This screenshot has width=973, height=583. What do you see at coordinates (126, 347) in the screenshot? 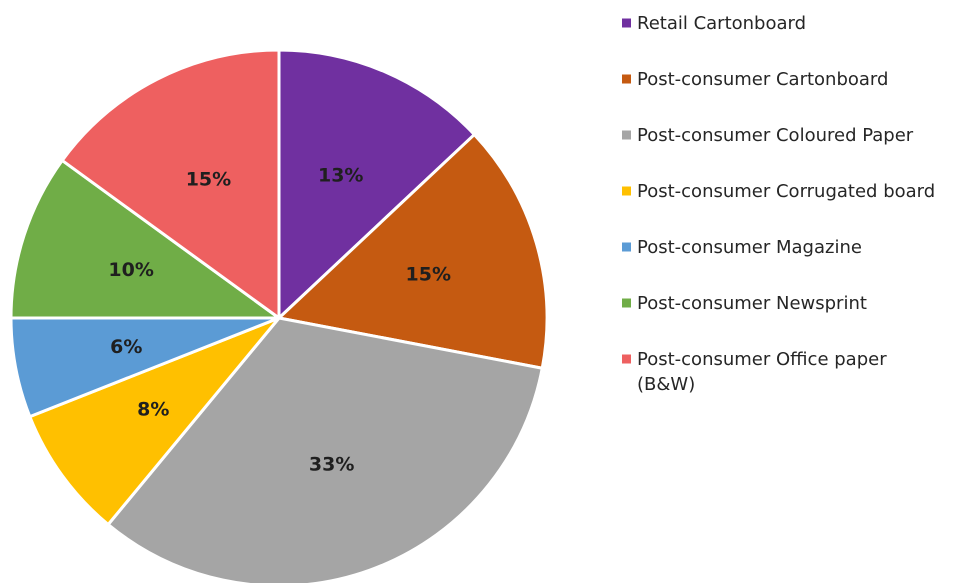
I see `slice-label-post-consumer-magazine: 6%` at bounding box center [126, 347].